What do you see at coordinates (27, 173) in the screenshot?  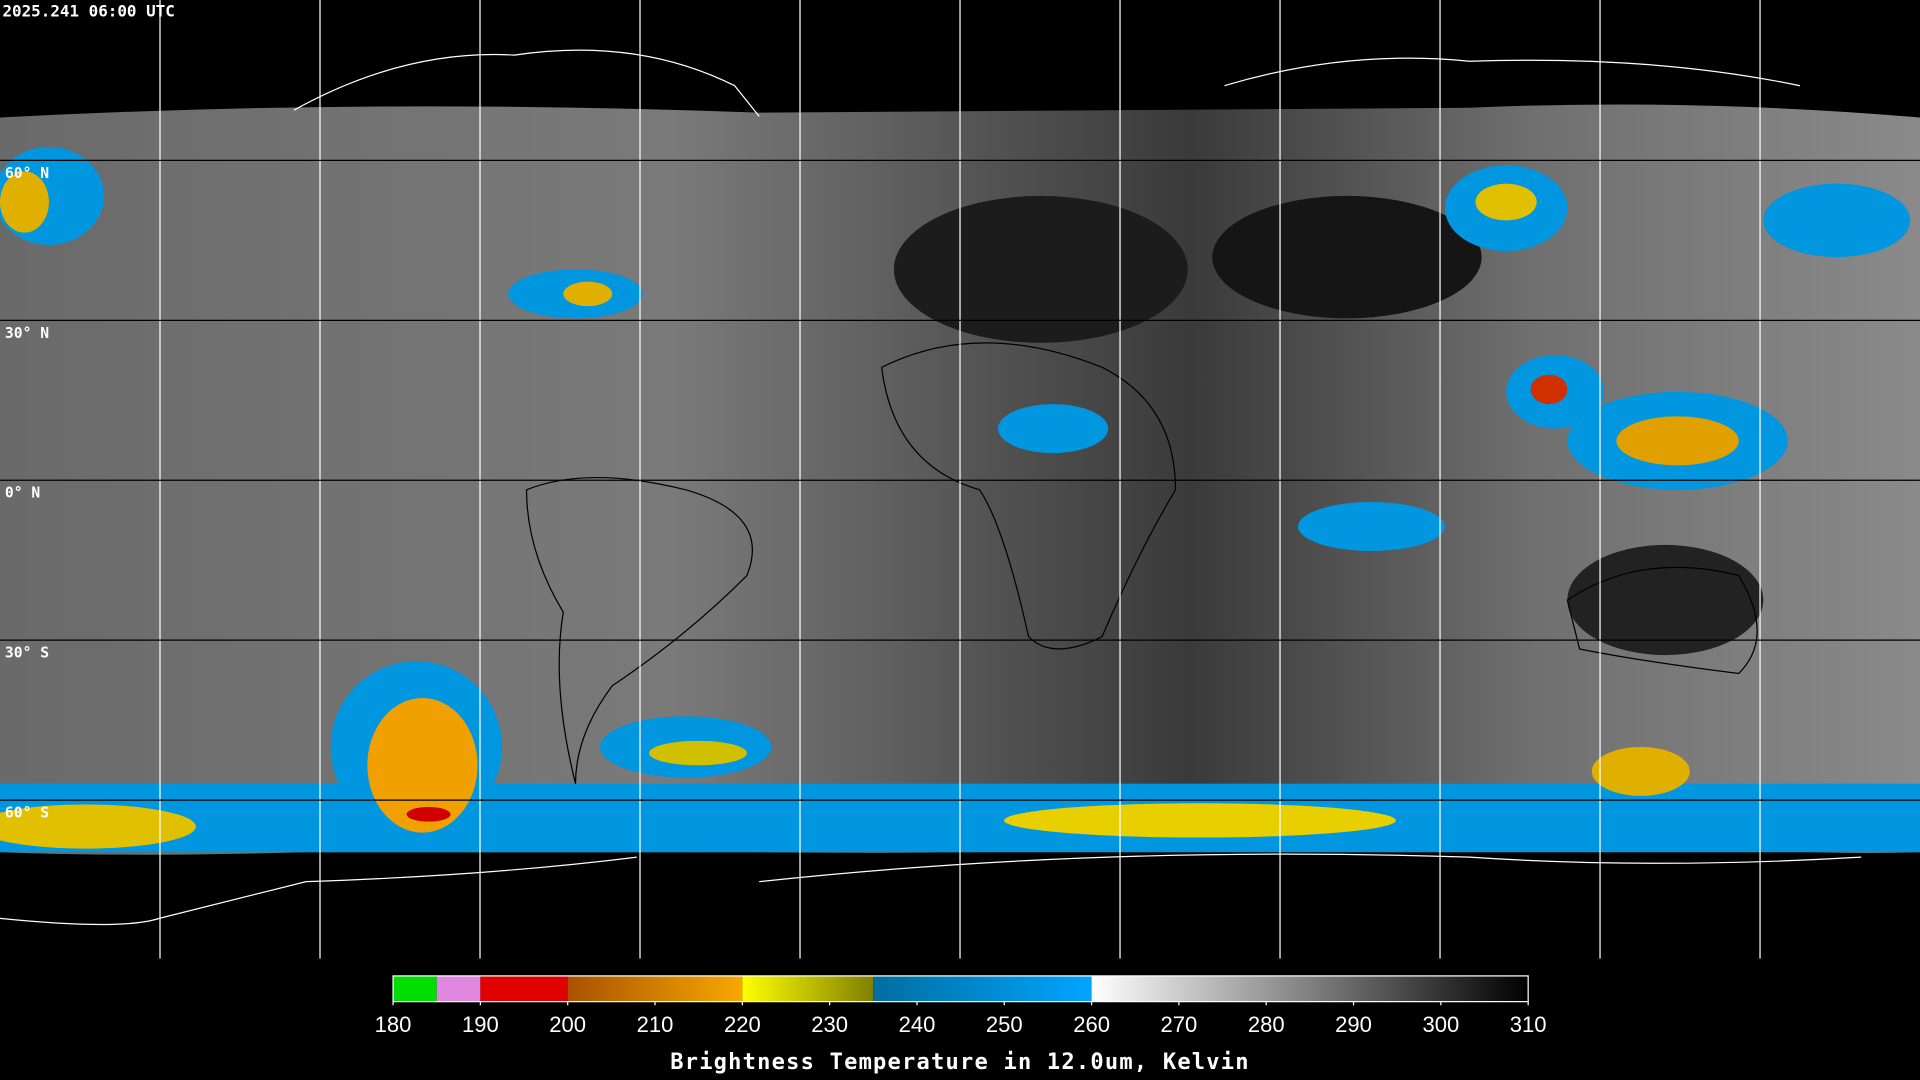 I see `latitude-label: 60° N` at bounding box center [27, 173].